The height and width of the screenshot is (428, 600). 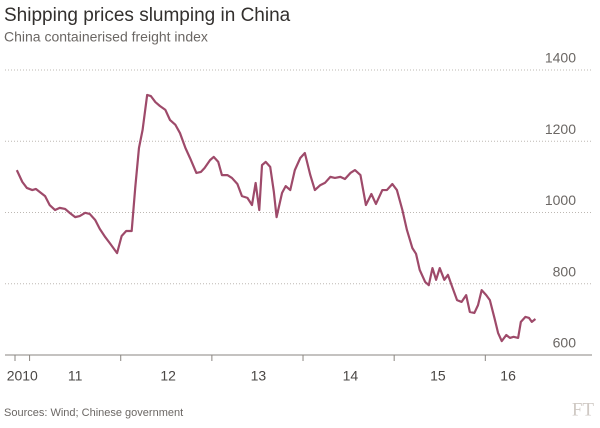 What do you see at coordinates (565, 271) in the screenshot?
I see `y-tick-label: 800` at bounding box center [565, 271].